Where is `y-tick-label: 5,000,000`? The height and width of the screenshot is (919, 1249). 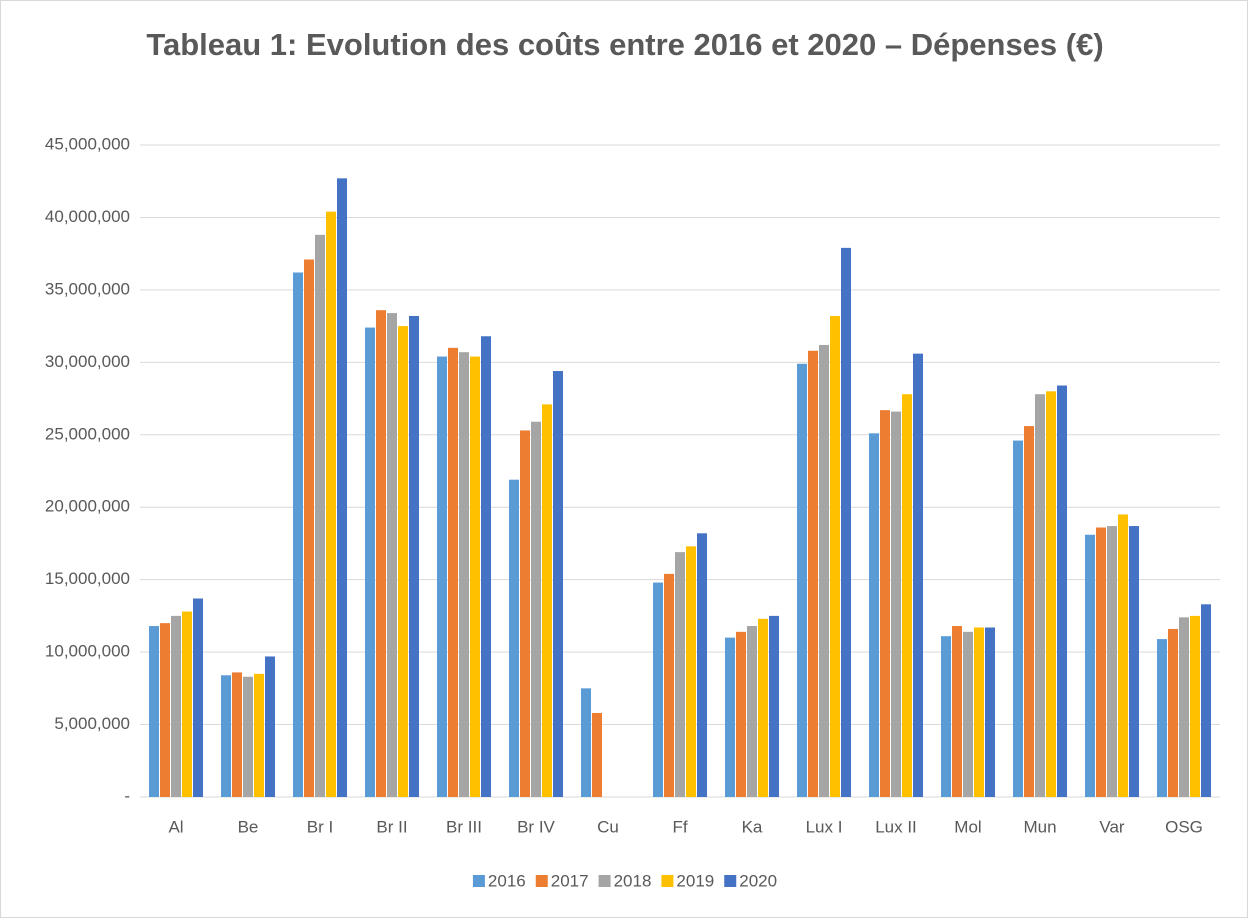
y-tick-label: 5,000,000 is located at coordinates (92, 723).